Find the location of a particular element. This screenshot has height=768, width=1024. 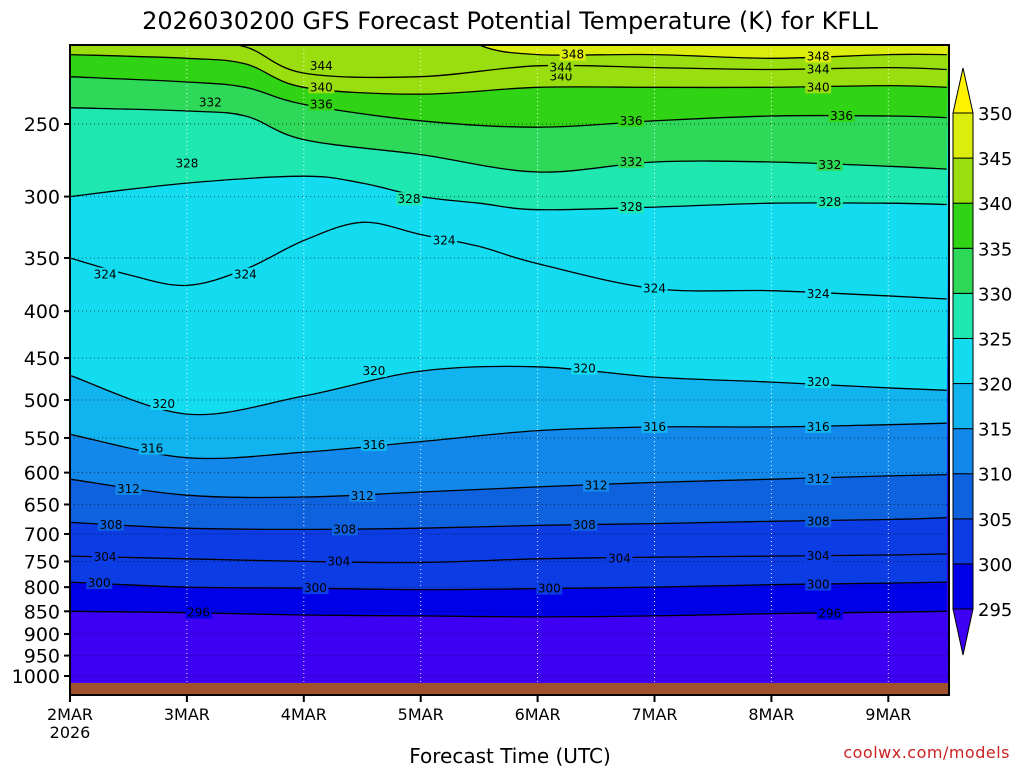

colorbar-arrow-high is located at coordinates (963, 90).